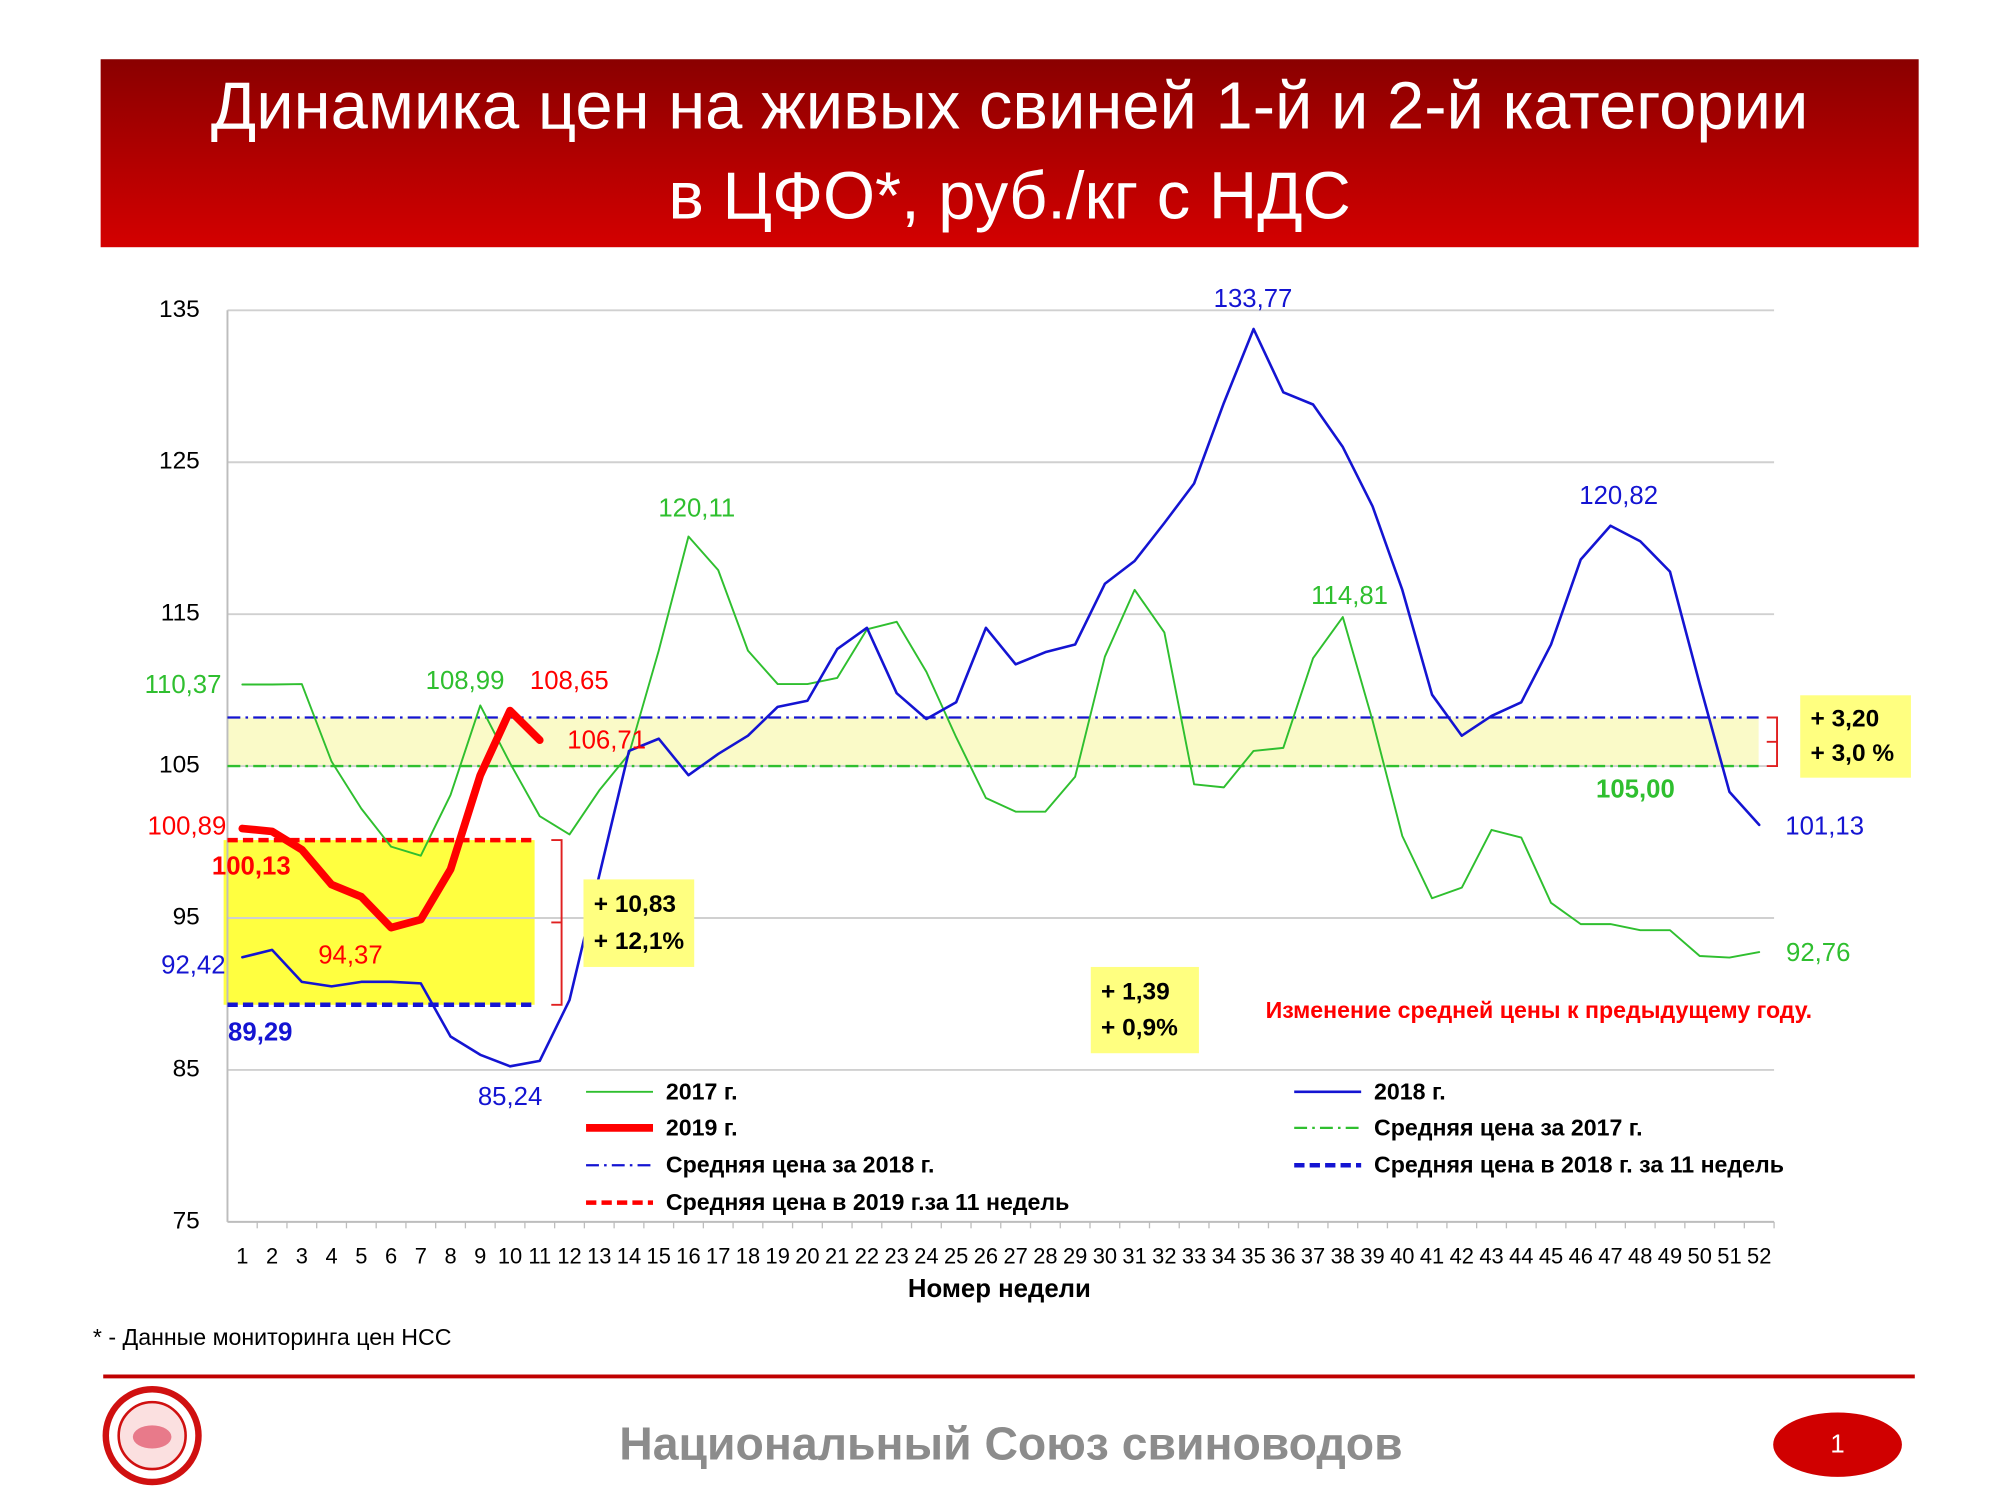 The image size is (2000, 1500). What do you see at coordinates (1313, 1256) in the screenshot?
I see `x-tick-label: 37` at bounding box center [1313, 1256].